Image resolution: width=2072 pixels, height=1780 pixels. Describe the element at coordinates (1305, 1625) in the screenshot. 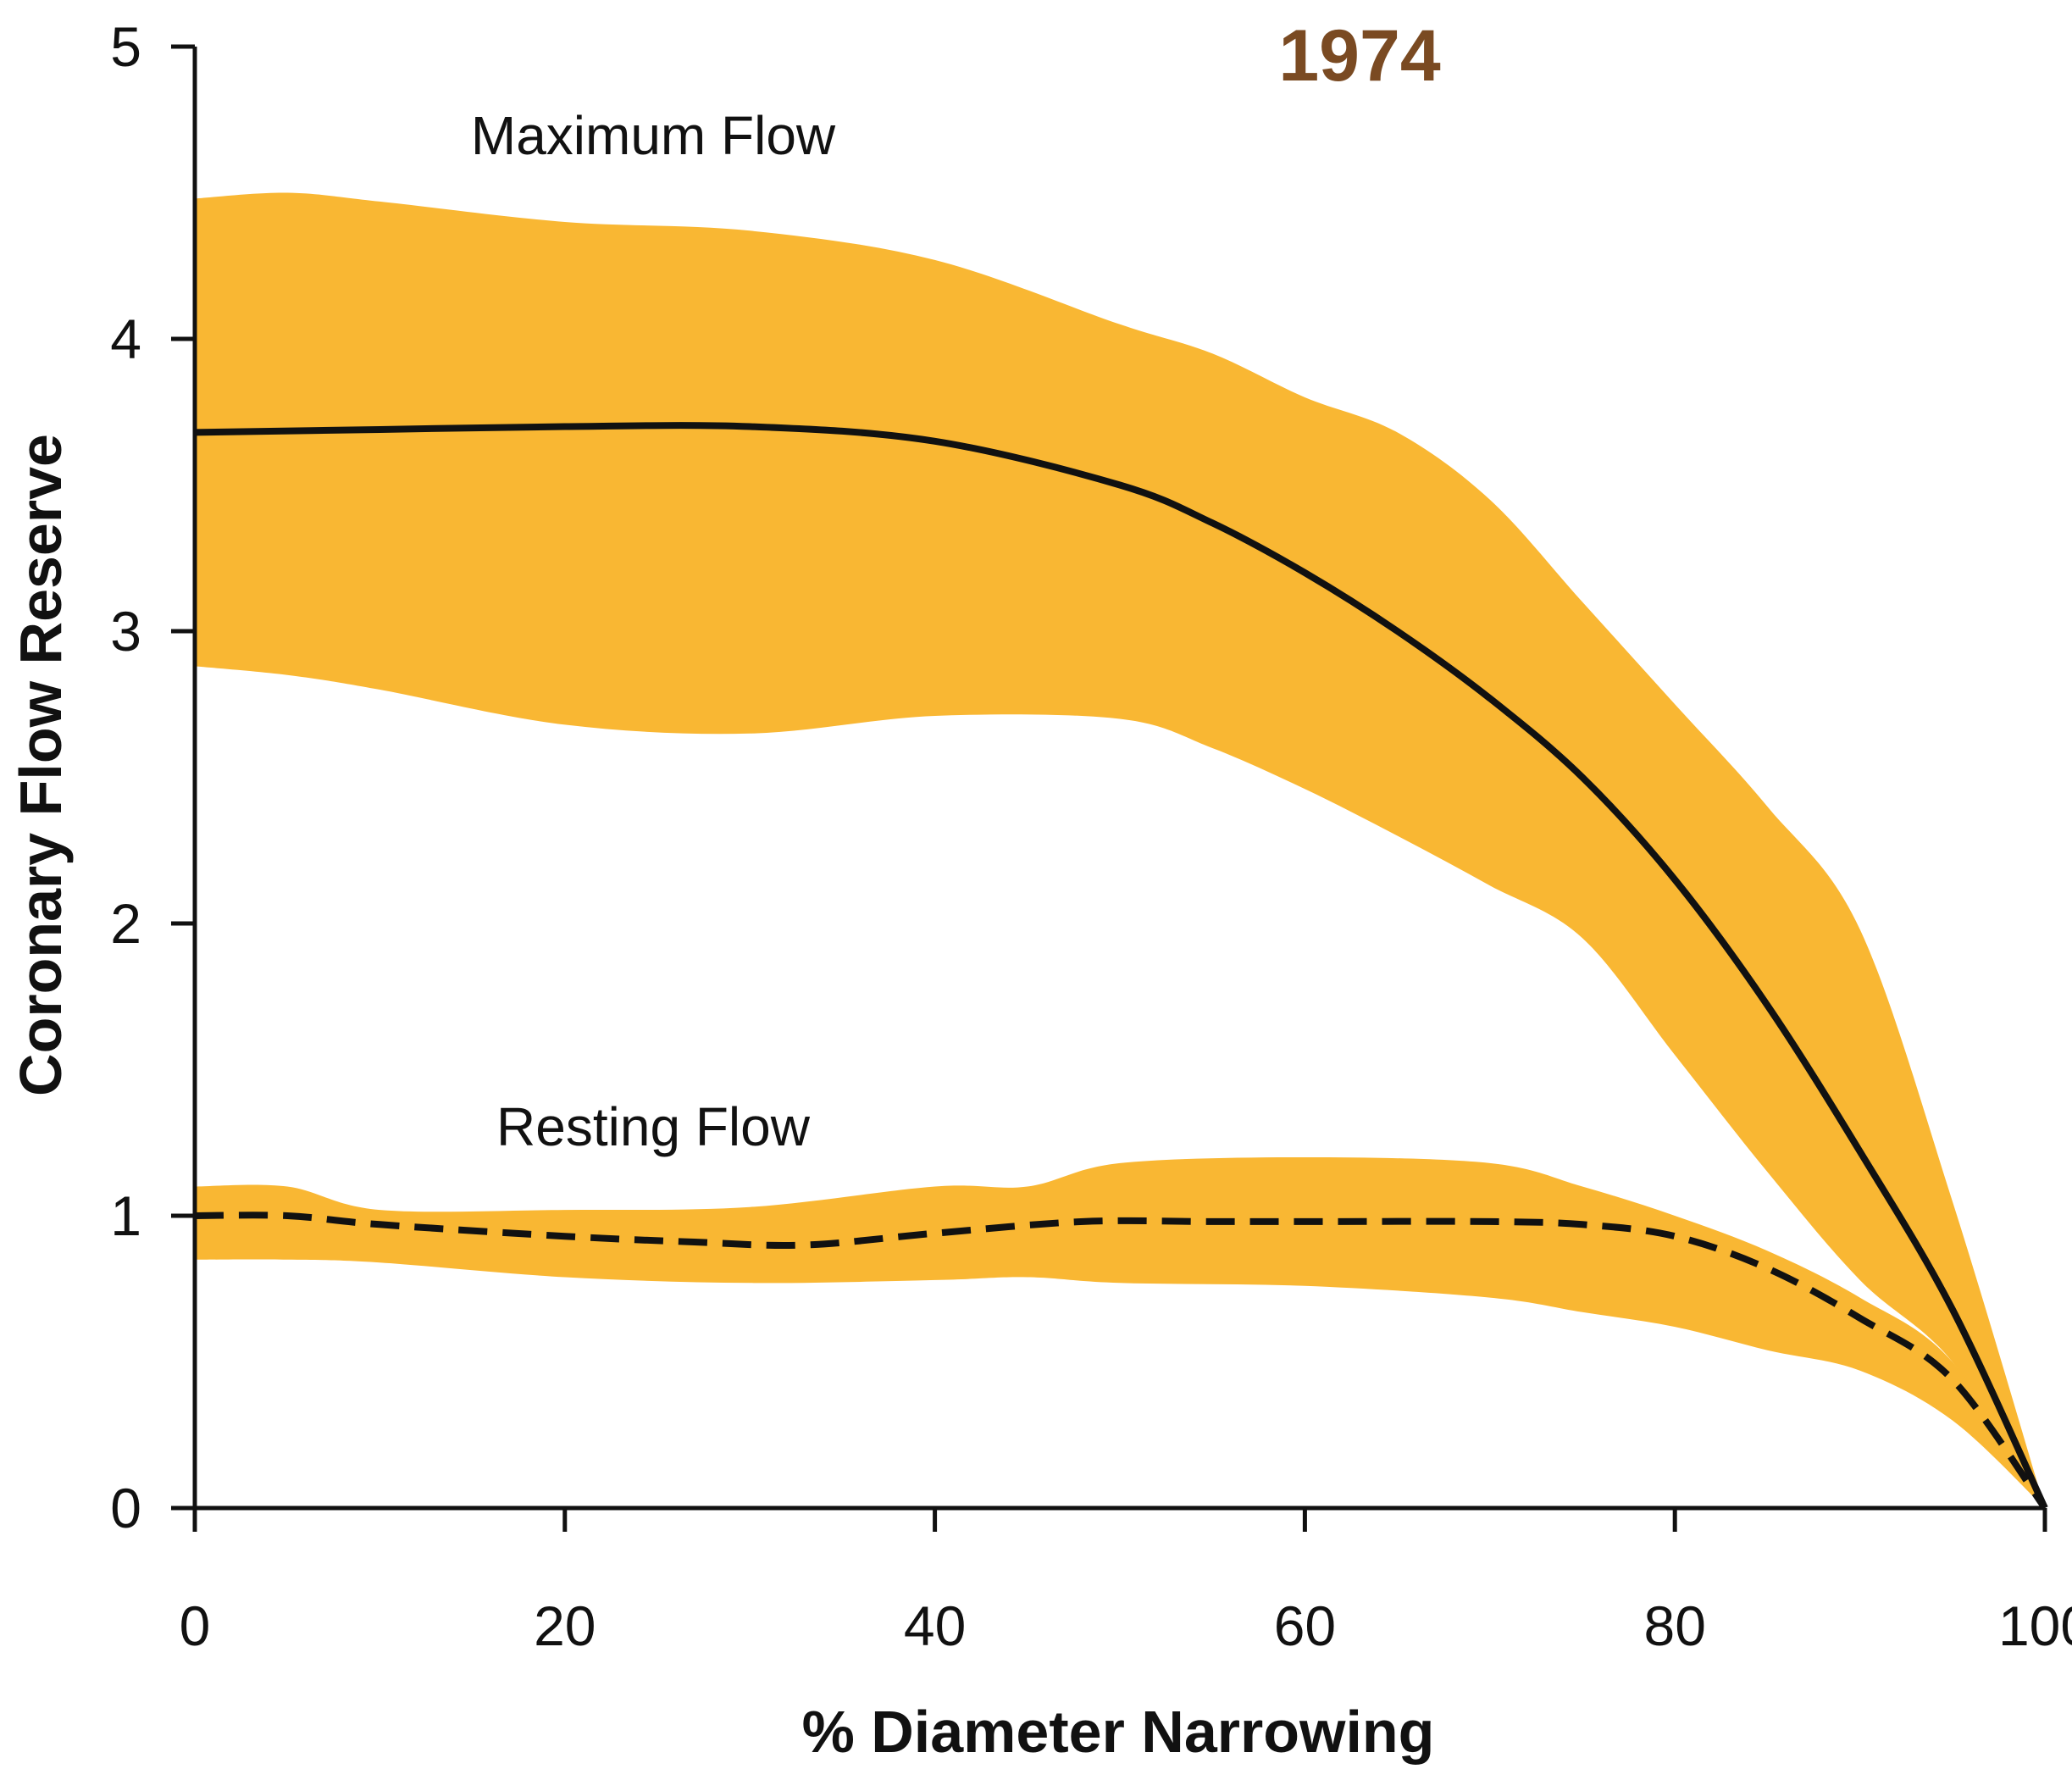

I see `x-tick-label-60: 60` at that location.